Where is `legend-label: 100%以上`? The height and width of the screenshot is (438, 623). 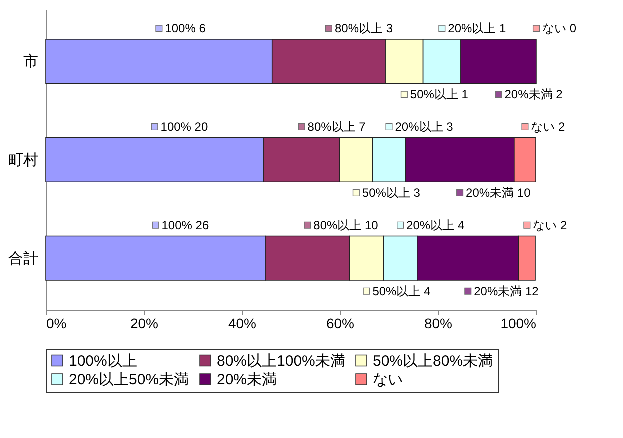
legend-label: 100%以上 is located at coordinates (103, 361).